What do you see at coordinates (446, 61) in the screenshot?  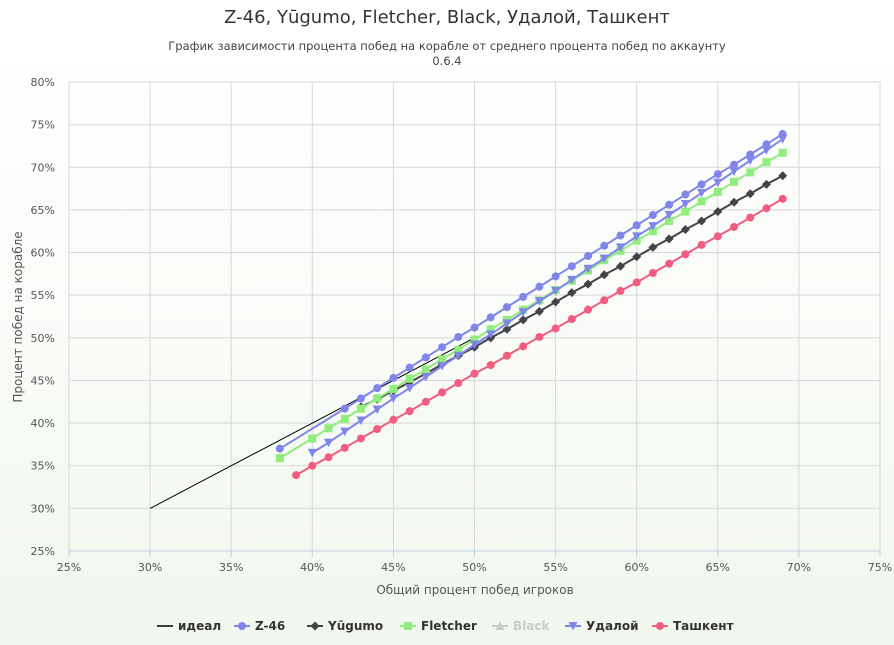 I see `chart-subtitle-version: 0.6.4` at bounding box center [446, 61].